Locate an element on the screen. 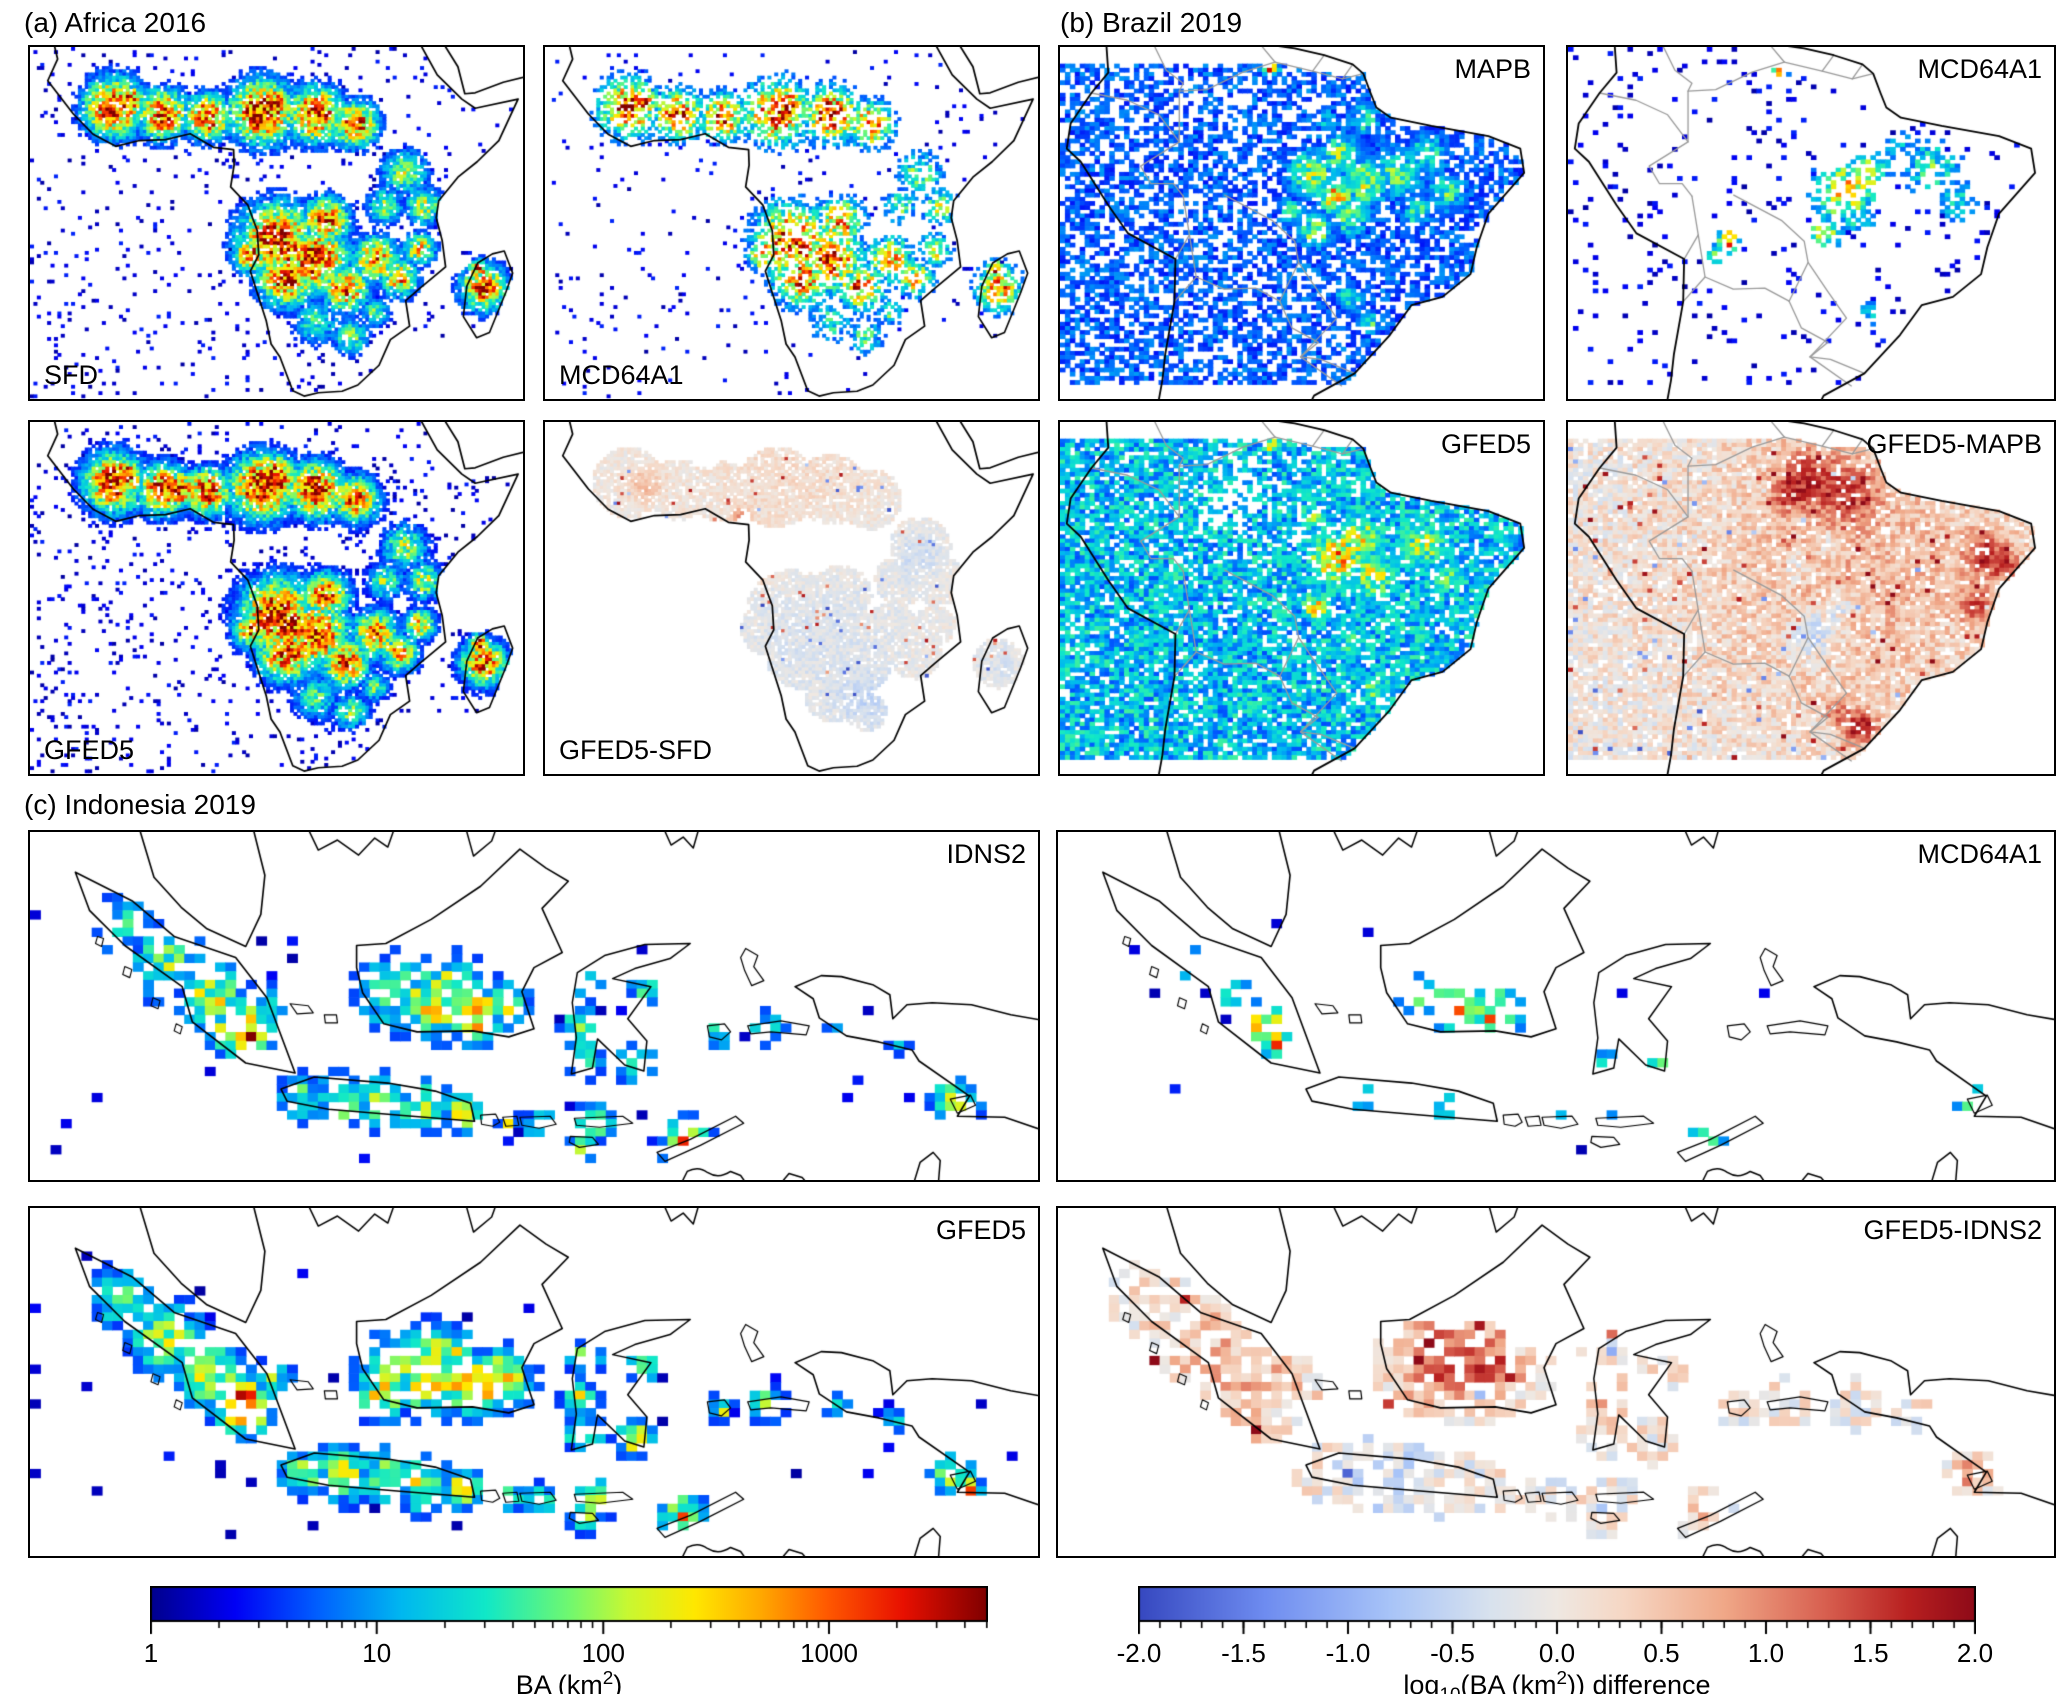  colorbar-tick-label: 0.0 is located at coordinates (1557, 1653).